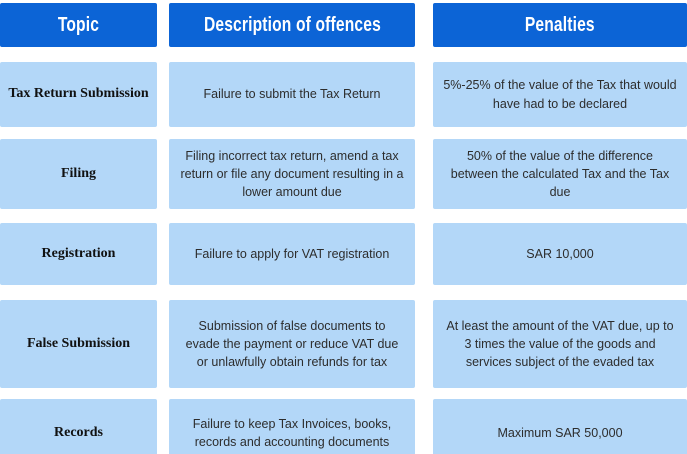 The image size is (687, 454). What do you see at coordinates (78, 94) in the screenshot?
I see `topic-cell: Tax Return Submission` at bounding box center [78, 94].